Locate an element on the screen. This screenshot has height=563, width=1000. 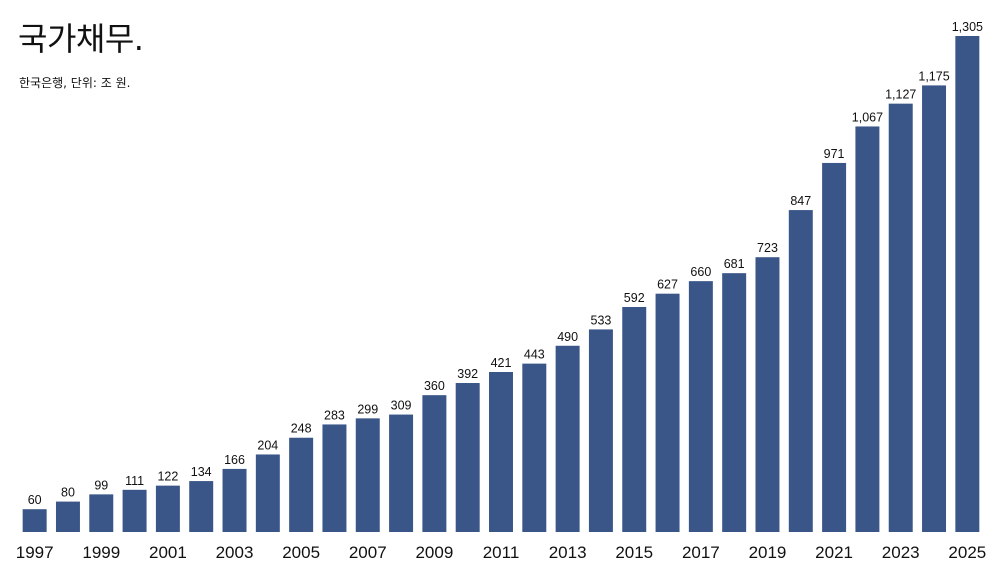
bar-2001 is located at coordinates (167, 508).